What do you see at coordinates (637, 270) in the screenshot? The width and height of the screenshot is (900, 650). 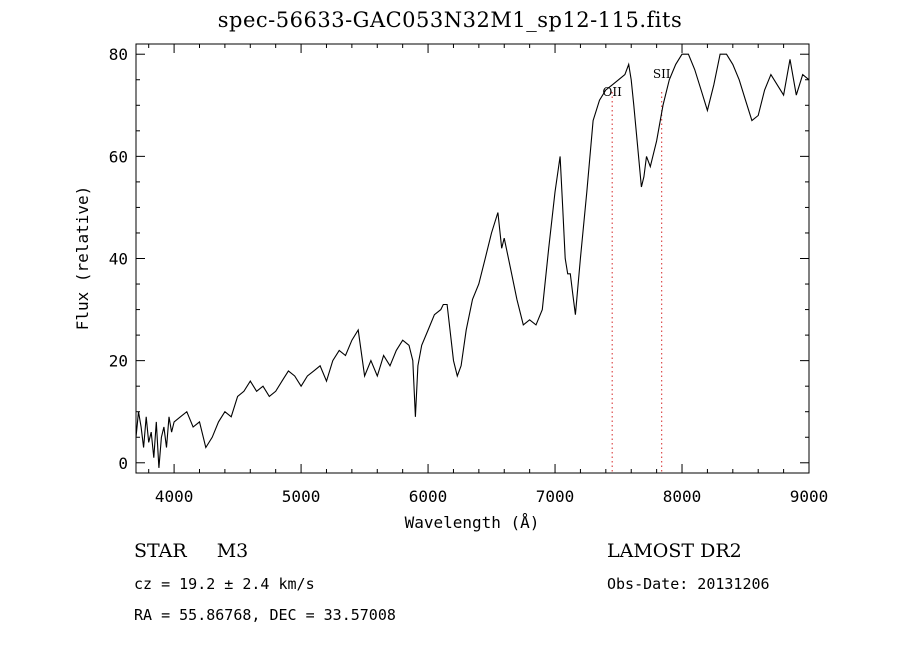 I see `line-markers: OII SII` at bounding box center [637, 270].